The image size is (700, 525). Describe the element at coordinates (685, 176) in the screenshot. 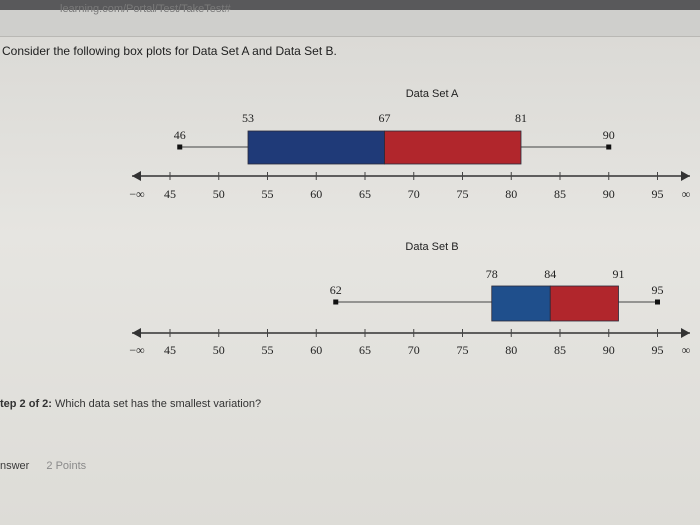

I see `right-arrow-a` at that location.